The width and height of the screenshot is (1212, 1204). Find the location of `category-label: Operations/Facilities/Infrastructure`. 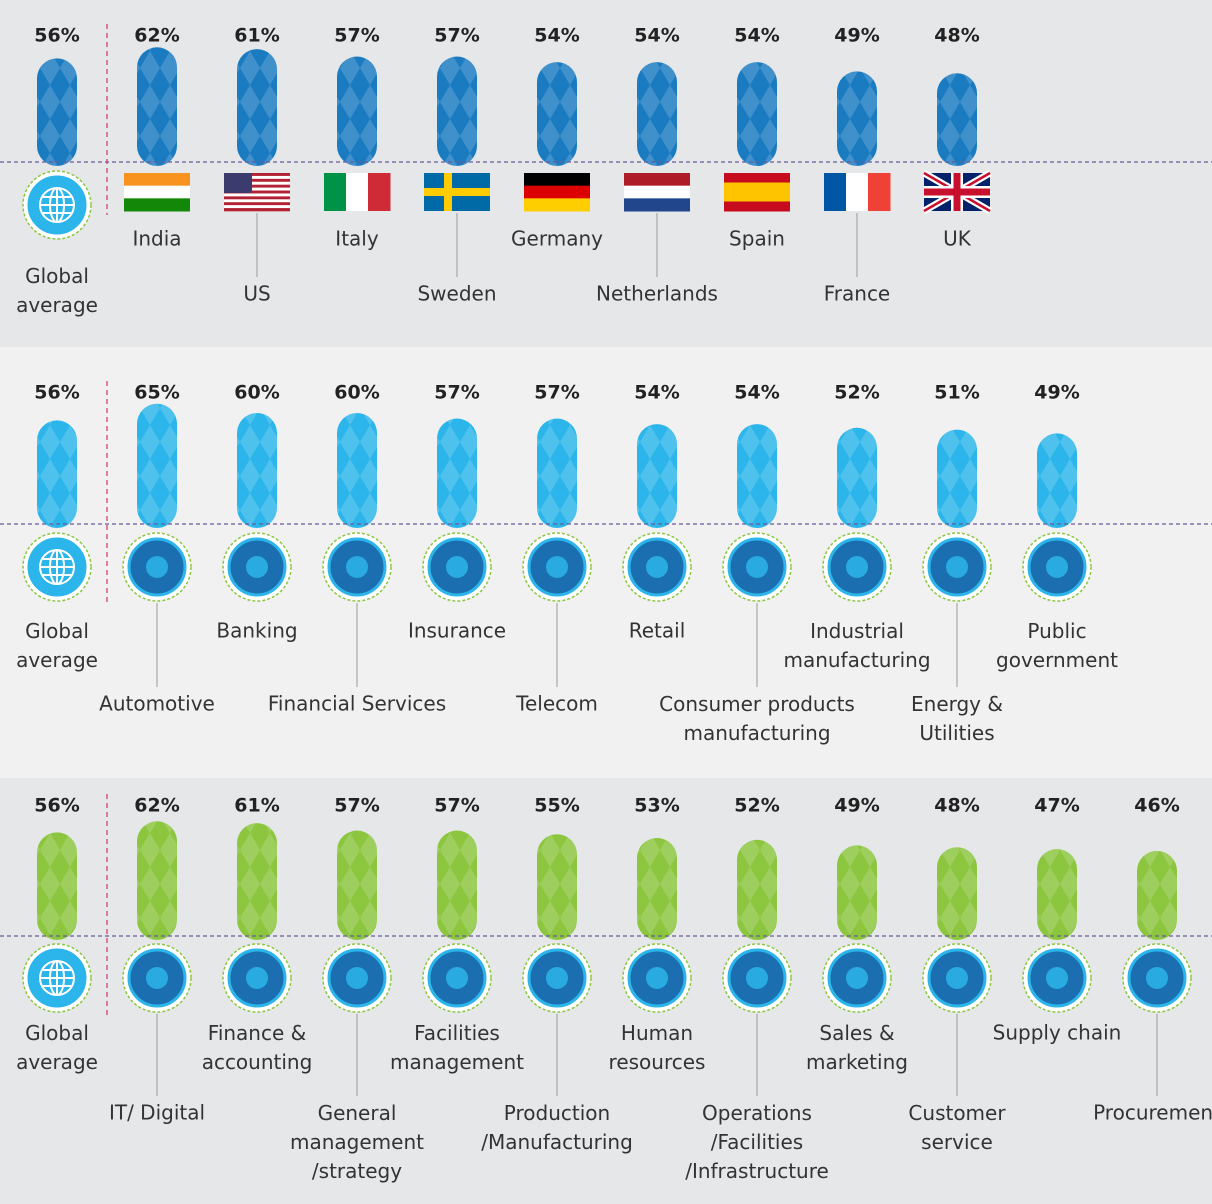

category-label: Operations/Facilities/Infrastructure is located at coordinates (757, 1142).